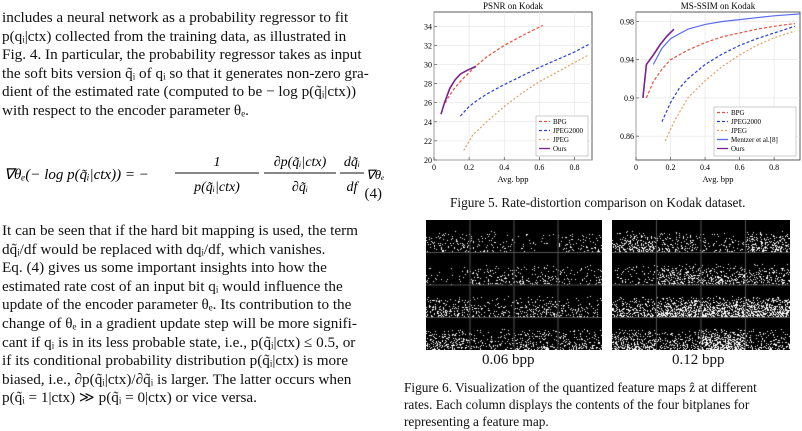 This screenshot has width=802, height=431. I want to click on frac3-num: dq̃ᵢ, so click(352, 162).